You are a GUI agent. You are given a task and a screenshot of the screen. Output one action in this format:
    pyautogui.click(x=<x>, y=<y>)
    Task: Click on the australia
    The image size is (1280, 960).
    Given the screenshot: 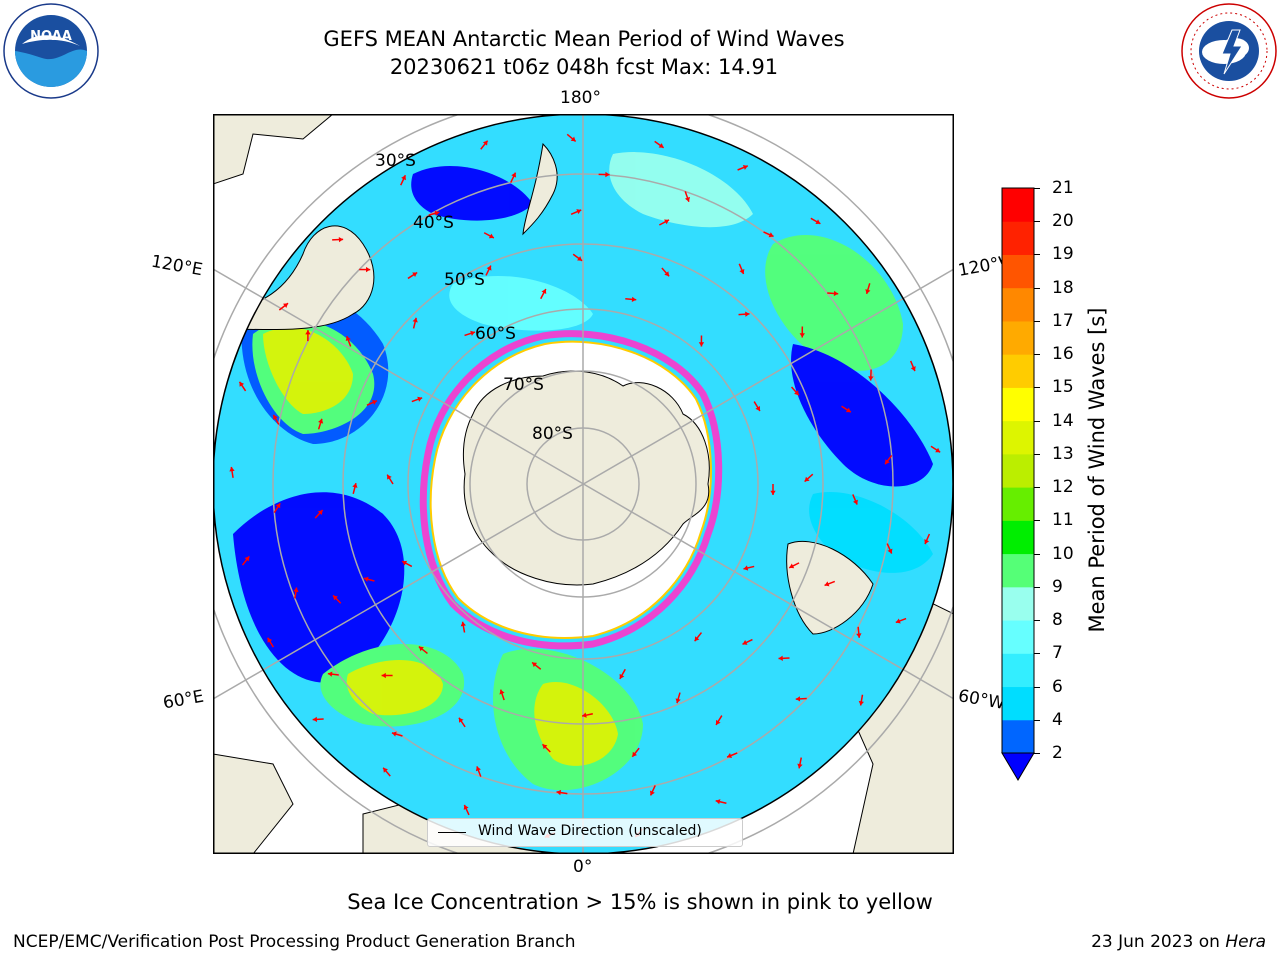 What is the action you would take?
    pyautogui.click(x=294, y=278)
    